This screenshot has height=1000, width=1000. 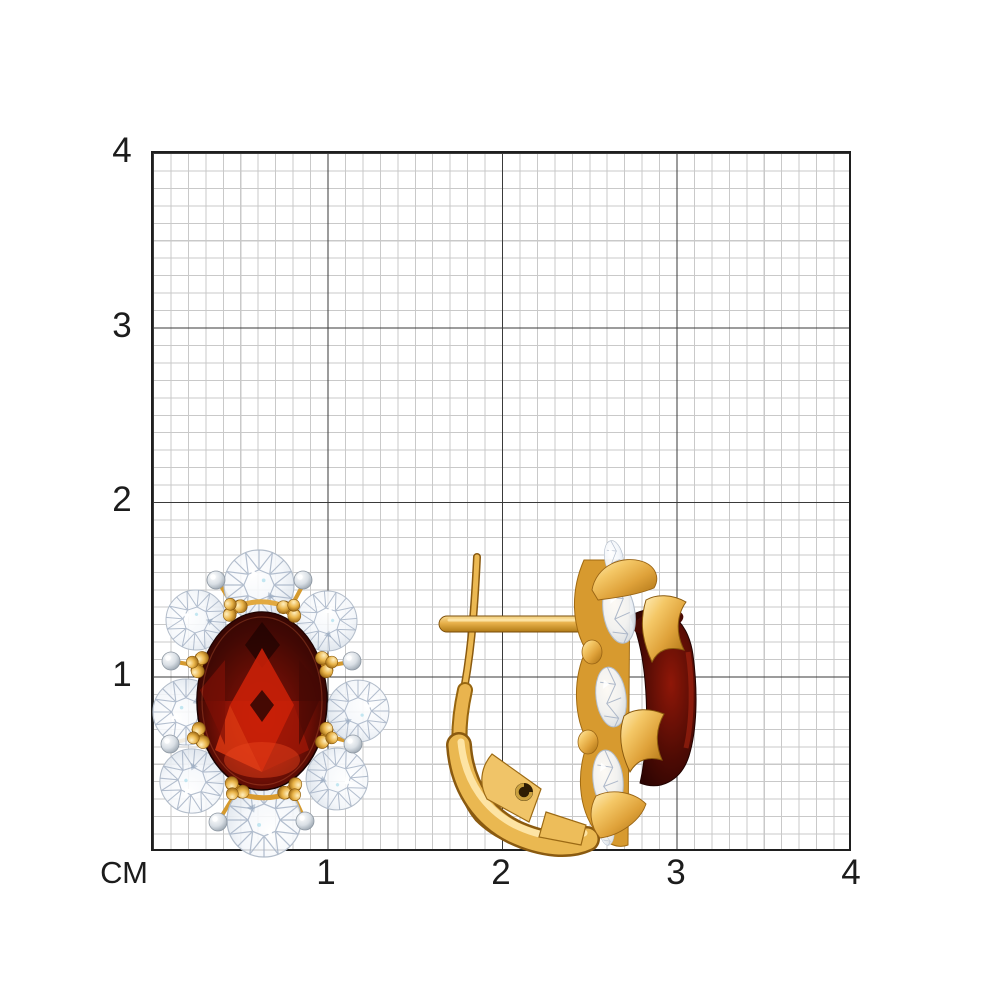 What do you see at coordinates (122, 325) in the screenshot?
I see `left-axis-label-3: 3` at bounding box center [122, 325].